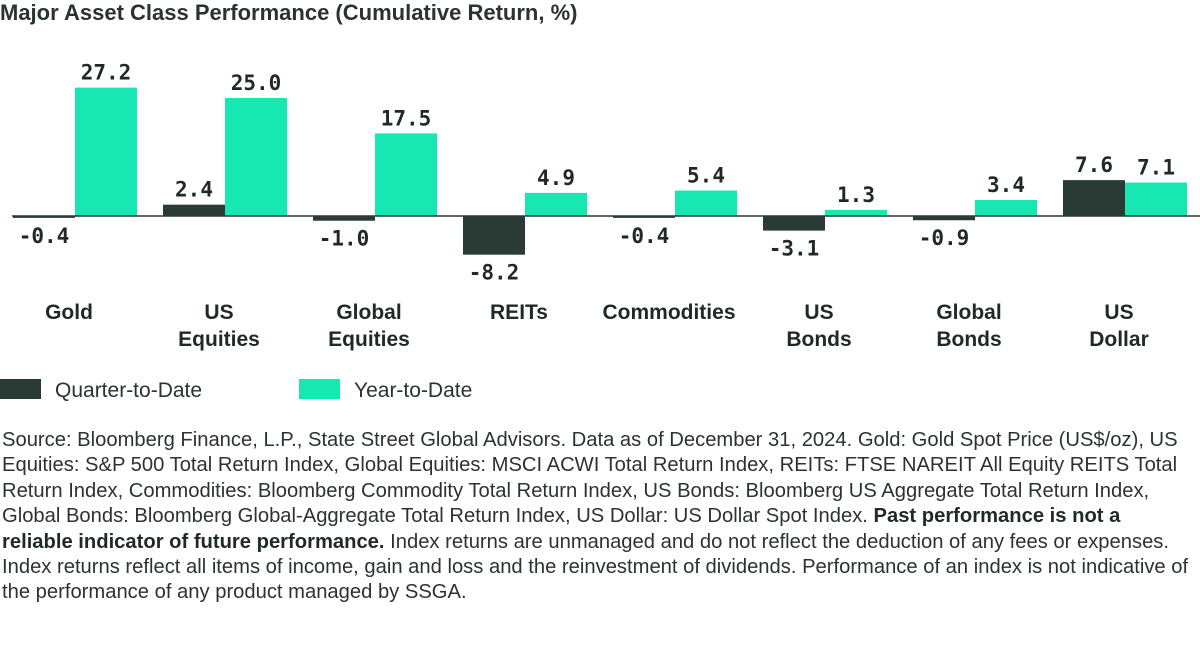 The height and width of the screenshot is (653, 1200). What do you see at coordinates (1119, 326) in the screenshot?
I see `category-label-7: US Dollar` at bounding box center [1119, 326].